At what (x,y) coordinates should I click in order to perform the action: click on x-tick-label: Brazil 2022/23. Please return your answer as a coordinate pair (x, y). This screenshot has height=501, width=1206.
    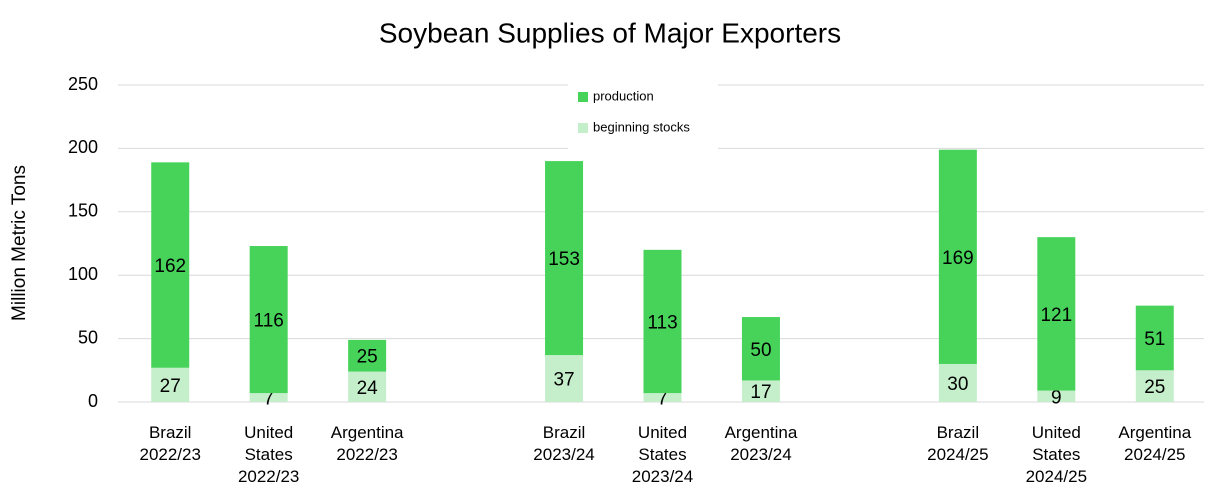
    Looking at the image, I should click on (170, 443).